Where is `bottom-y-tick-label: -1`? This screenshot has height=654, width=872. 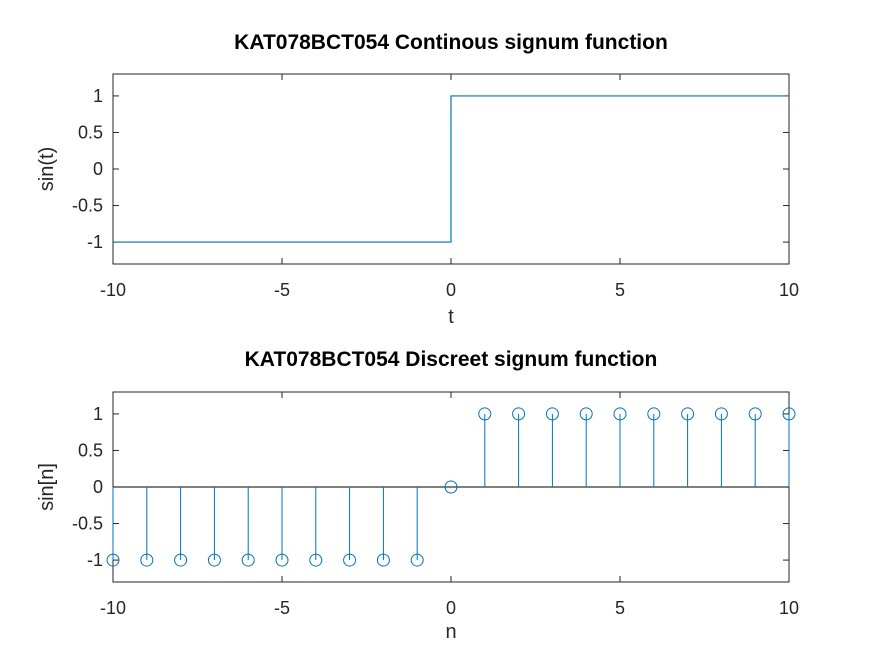 bottom-y-tick-label: -1 is located at coordinates (95, 560).